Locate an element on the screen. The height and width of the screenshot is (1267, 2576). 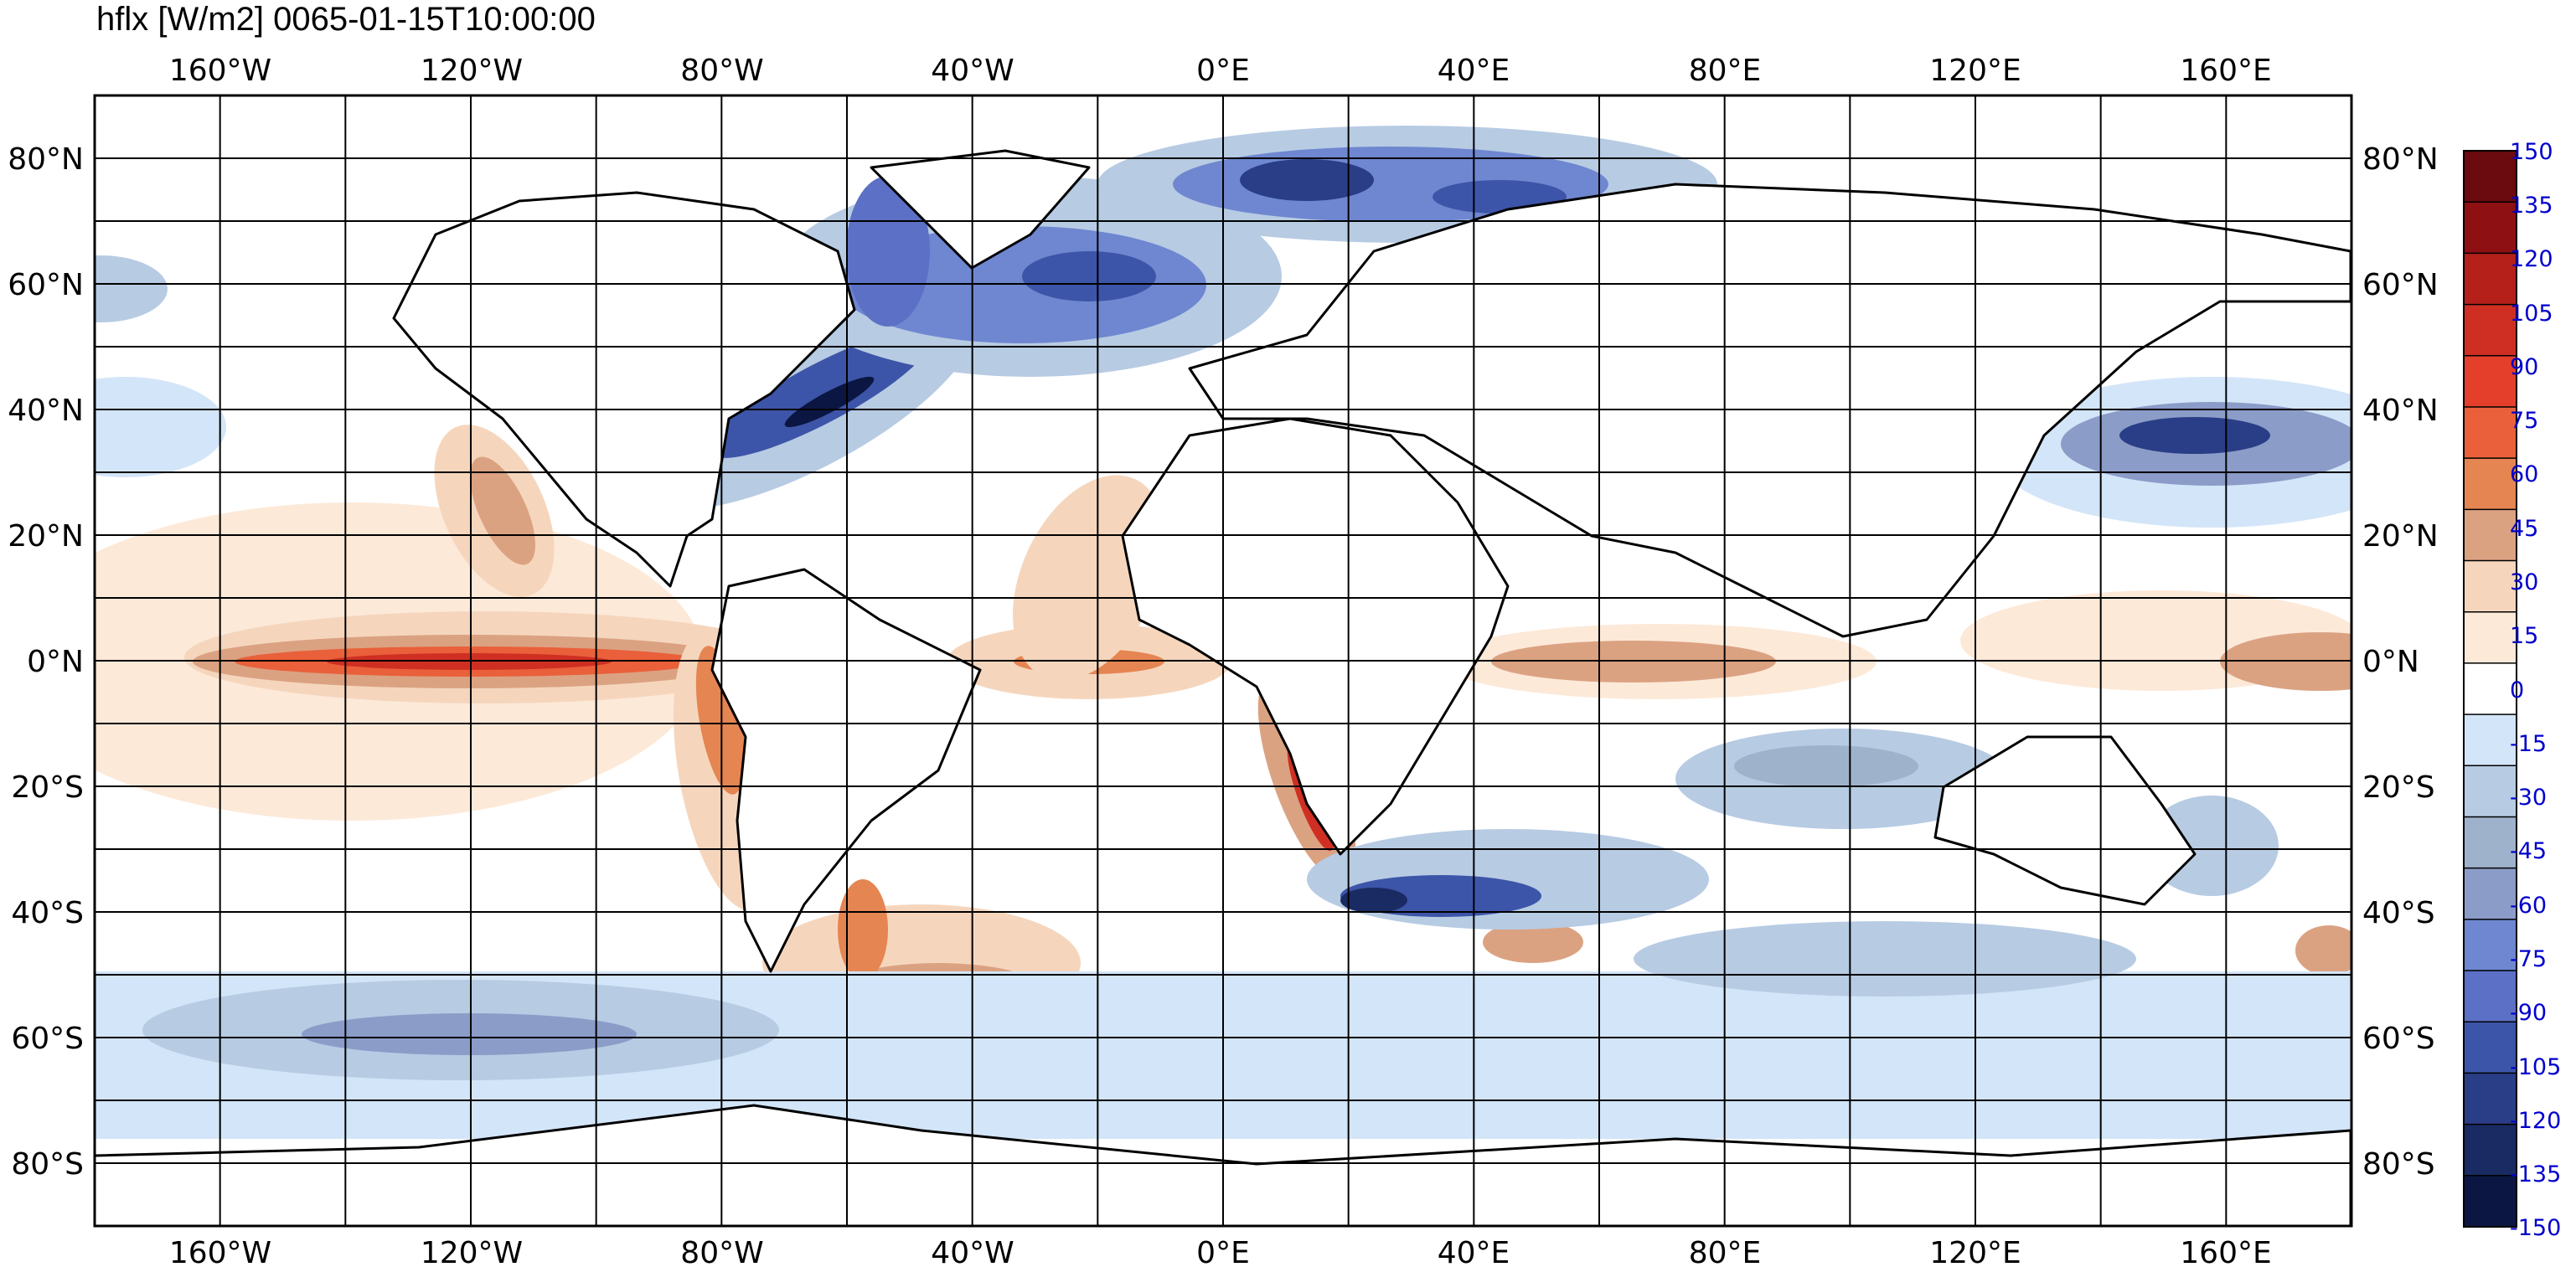
colorbar-tick: -120 is located at coordinates (2535, 1121).